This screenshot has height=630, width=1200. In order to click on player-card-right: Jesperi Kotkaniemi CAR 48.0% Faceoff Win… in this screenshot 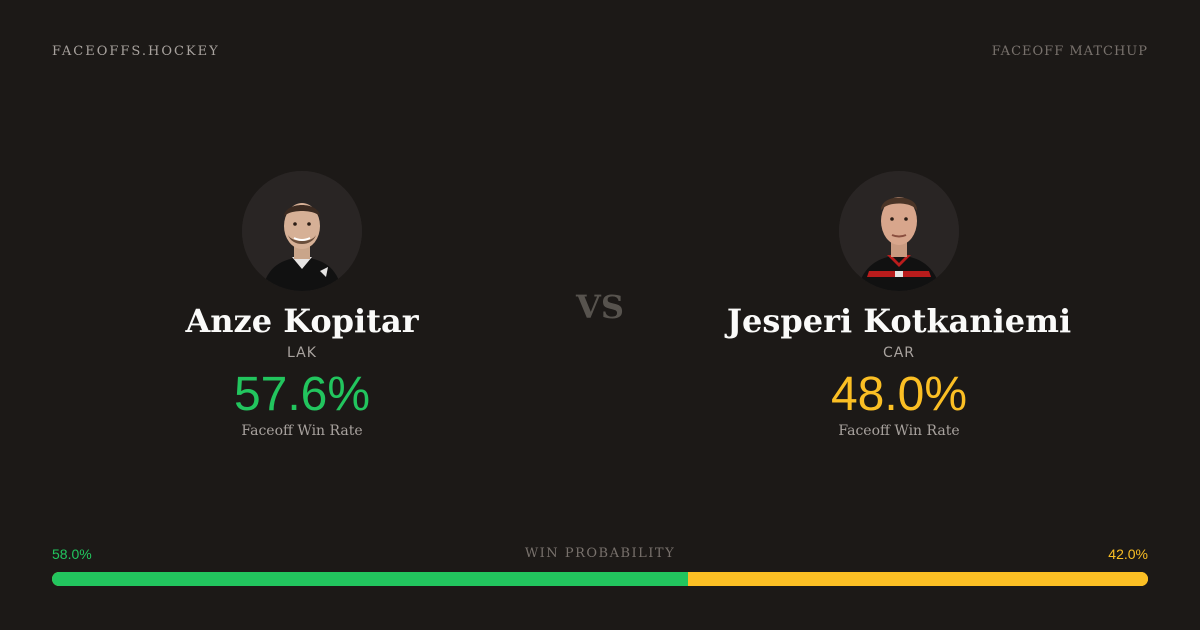, I will do `click(899, 305)`.